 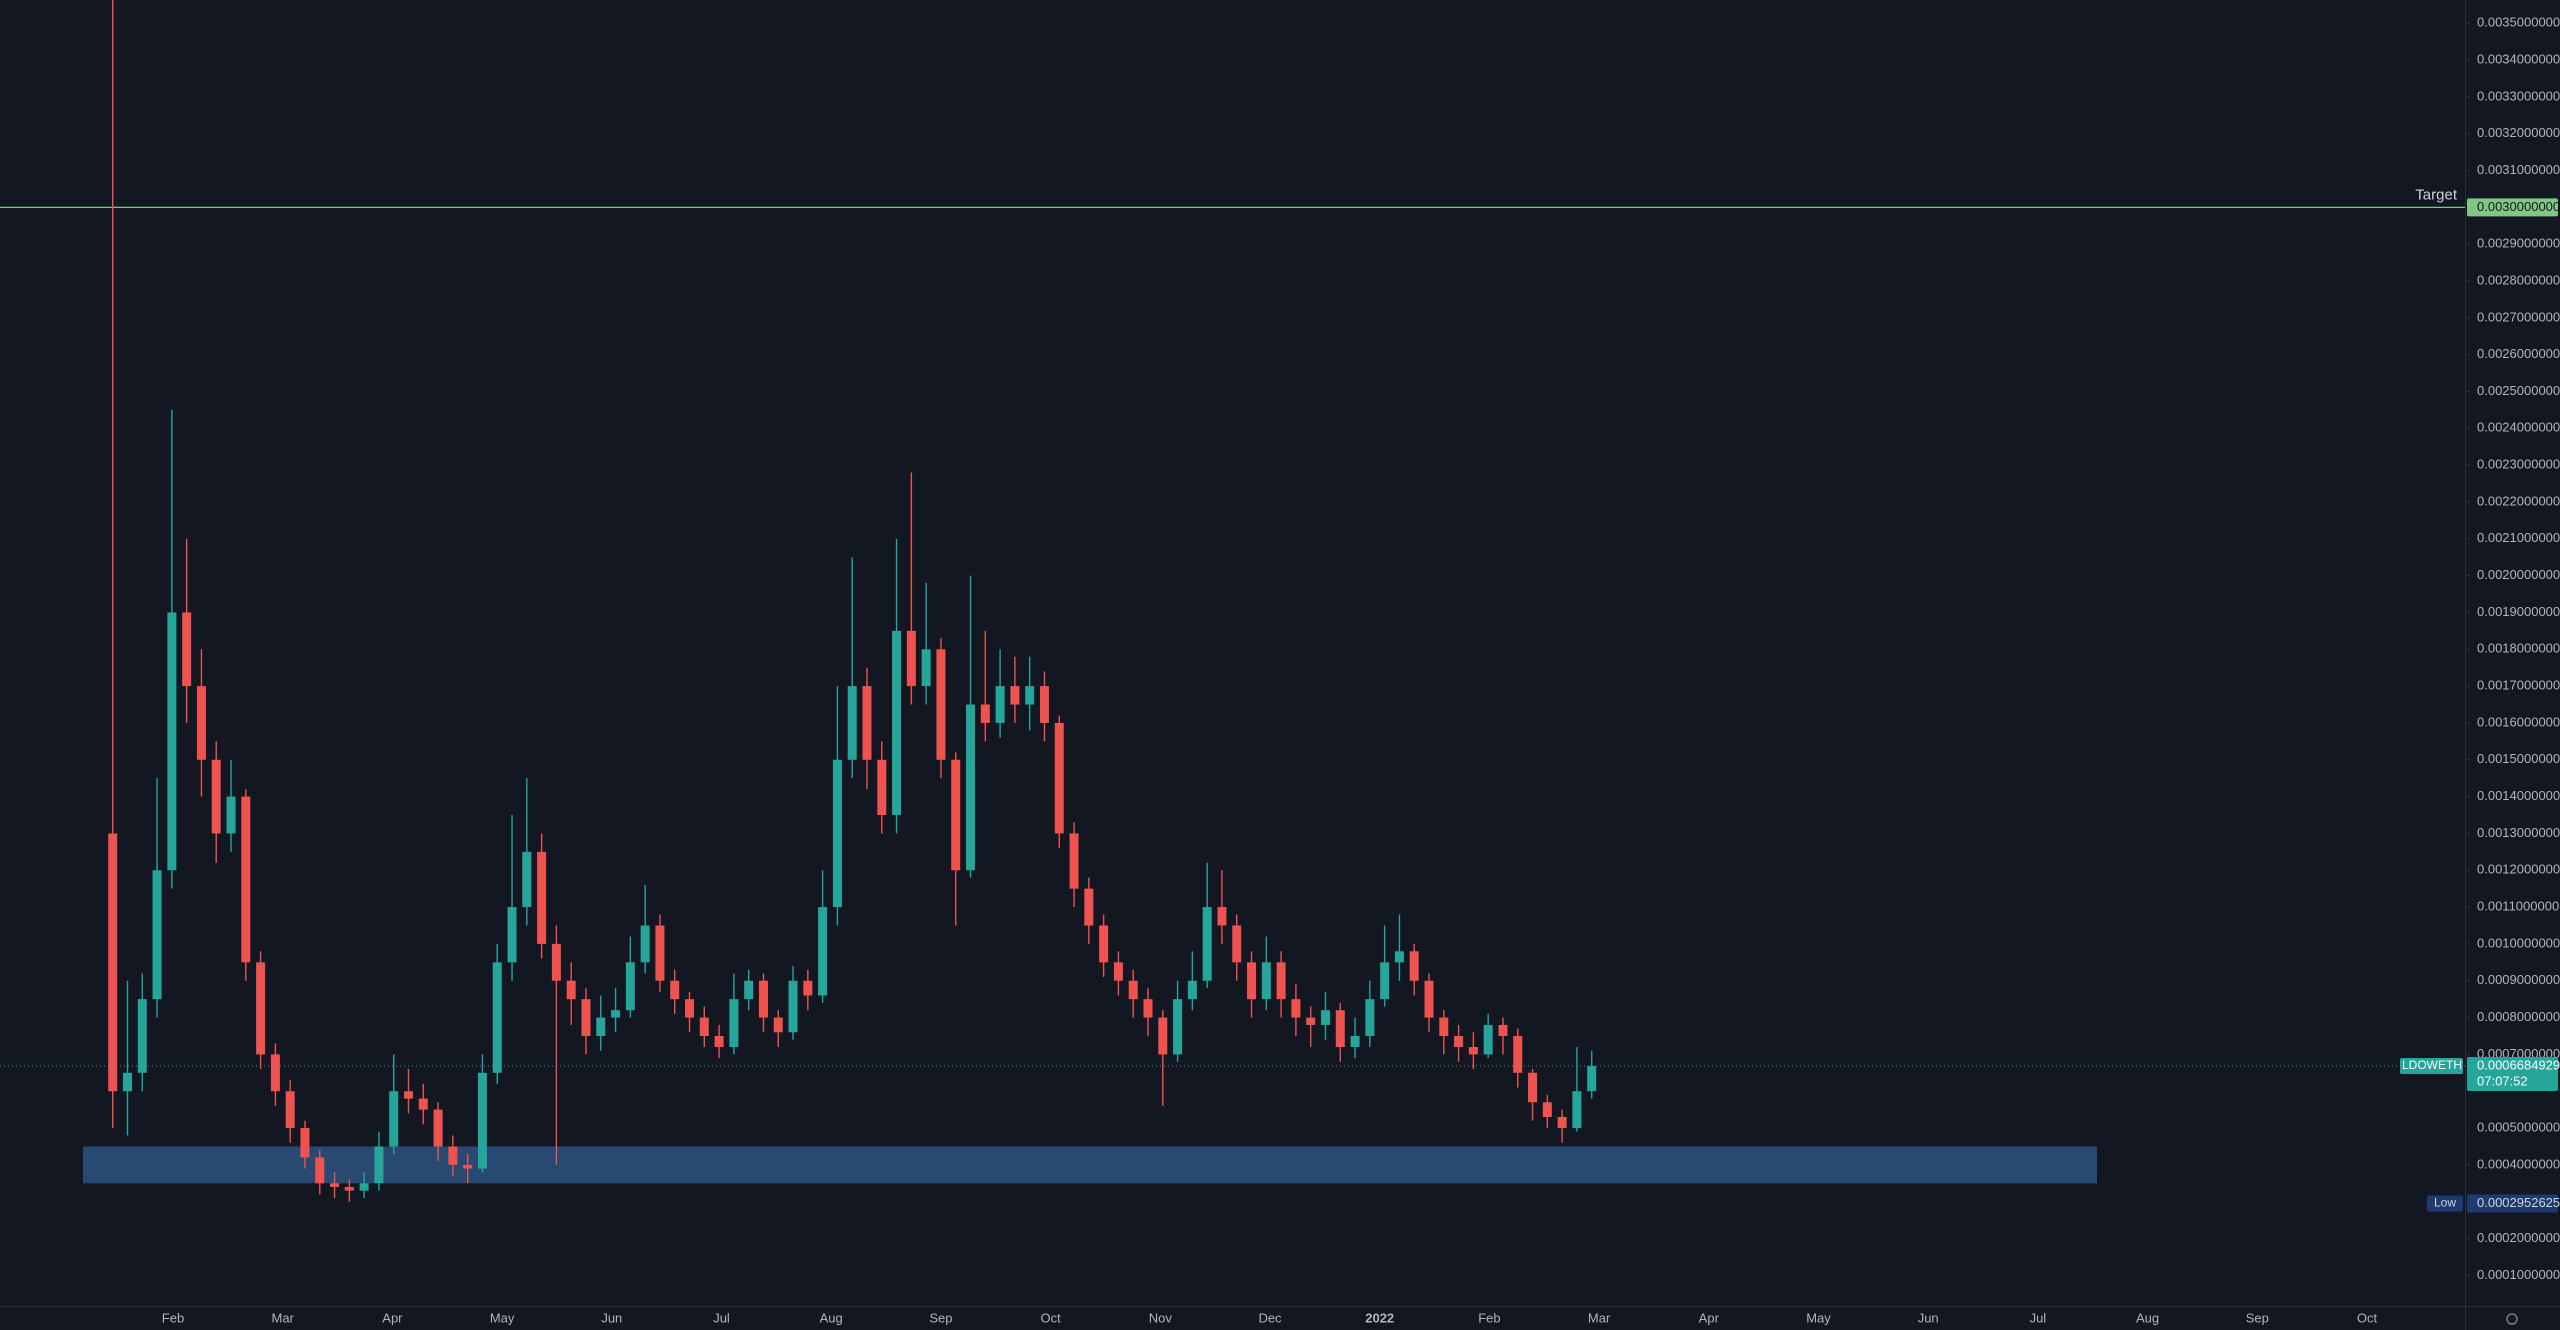 What do you see at coordinates (2518, 58) in the screenshot?
I see `y-tick-label: 0.0034000000` at bounding box center [2518, 58].